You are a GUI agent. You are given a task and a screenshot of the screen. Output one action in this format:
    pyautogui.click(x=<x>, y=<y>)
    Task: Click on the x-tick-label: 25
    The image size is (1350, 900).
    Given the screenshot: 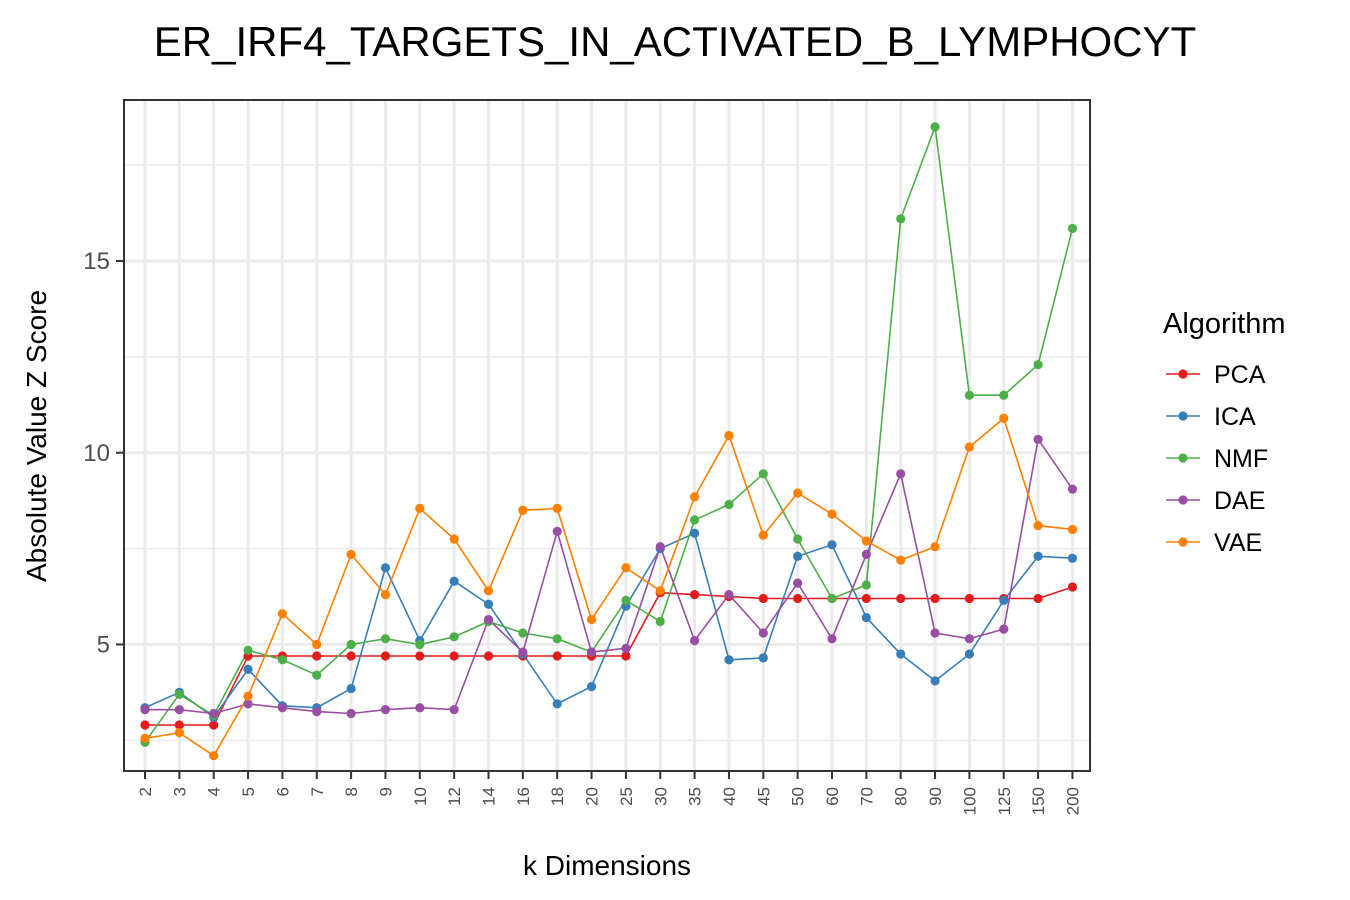 What is the action you would take?
    pyautogui.click(x=626, y=796)
    